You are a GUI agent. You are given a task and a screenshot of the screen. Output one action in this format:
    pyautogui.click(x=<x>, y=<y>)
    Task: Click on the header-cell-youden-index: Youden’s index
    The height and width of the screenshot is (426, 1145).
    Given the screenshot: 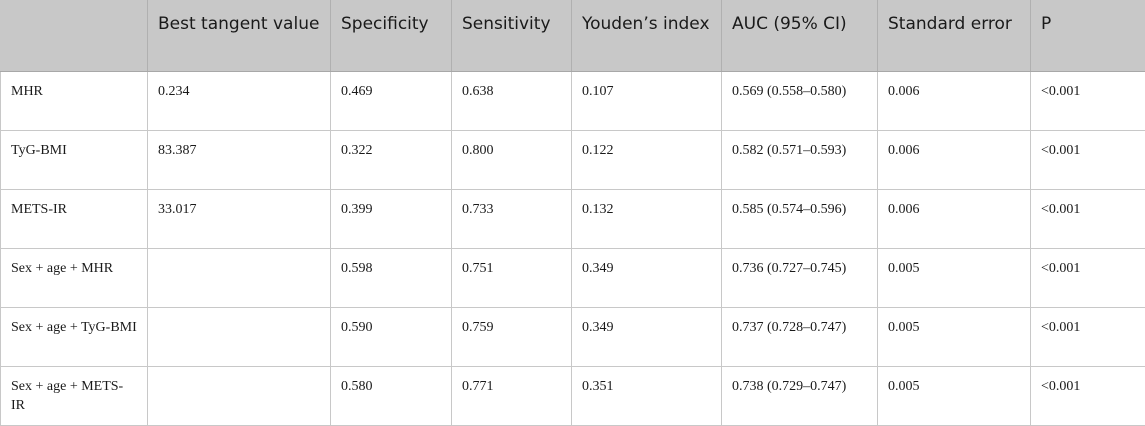 What is the action you would take?
    pyautogui.click(x=646, y=36)
    